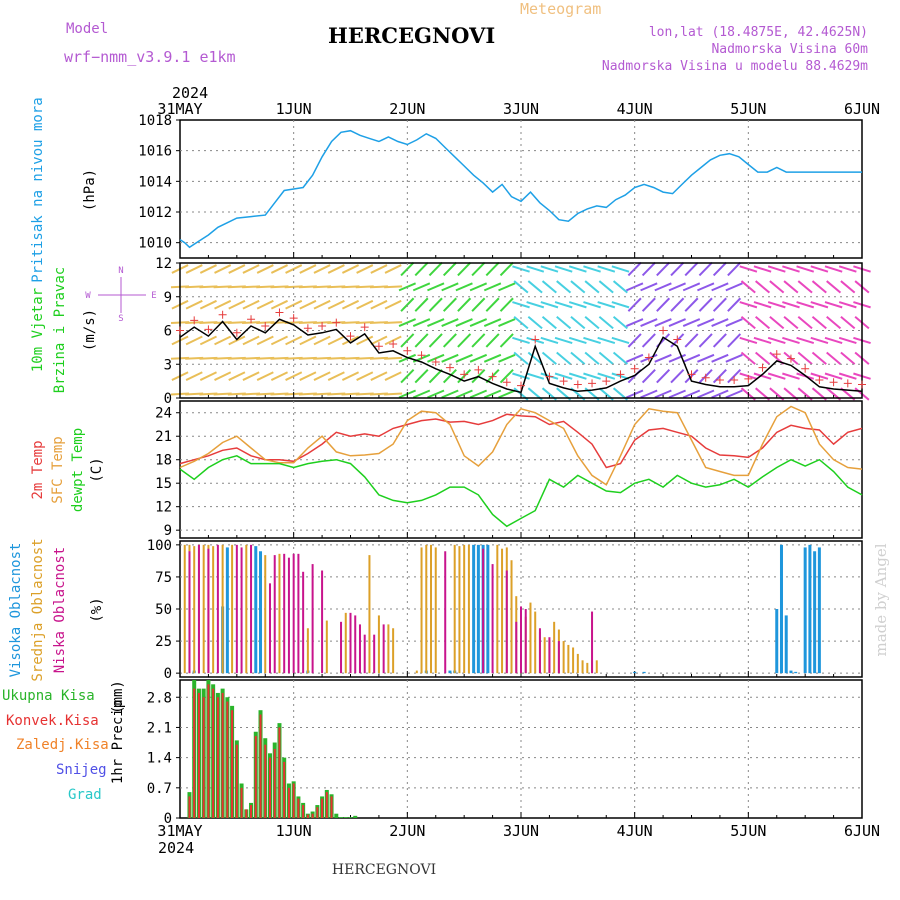 This screenshot has height=900, width=900. I want to click on low-cloud-title: Niska Oblacnost, so click(60, 610).